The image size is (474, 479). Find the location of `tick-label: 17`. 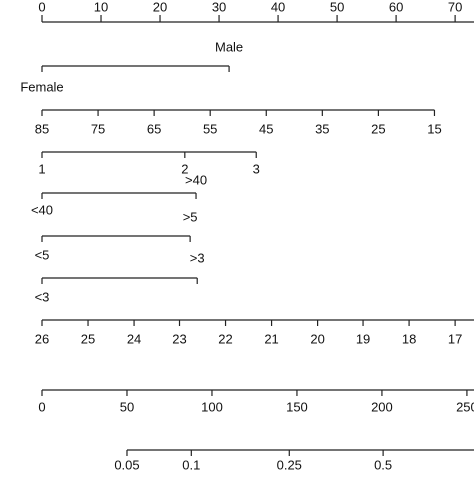

tick-label: 17 is located at coordinates (455, 338).